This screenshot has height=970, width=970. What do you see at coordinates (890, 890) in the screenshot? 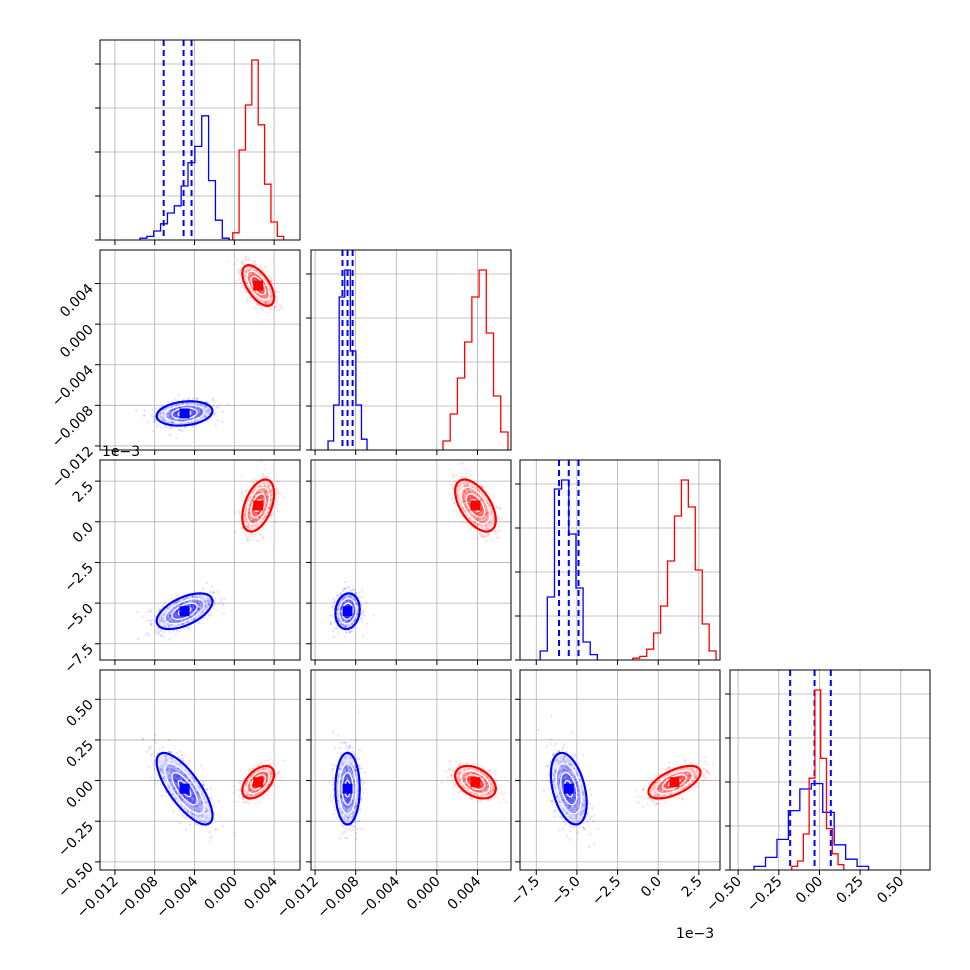
I see `x-tick-label: 0.50` at bounding box center [890, 890].